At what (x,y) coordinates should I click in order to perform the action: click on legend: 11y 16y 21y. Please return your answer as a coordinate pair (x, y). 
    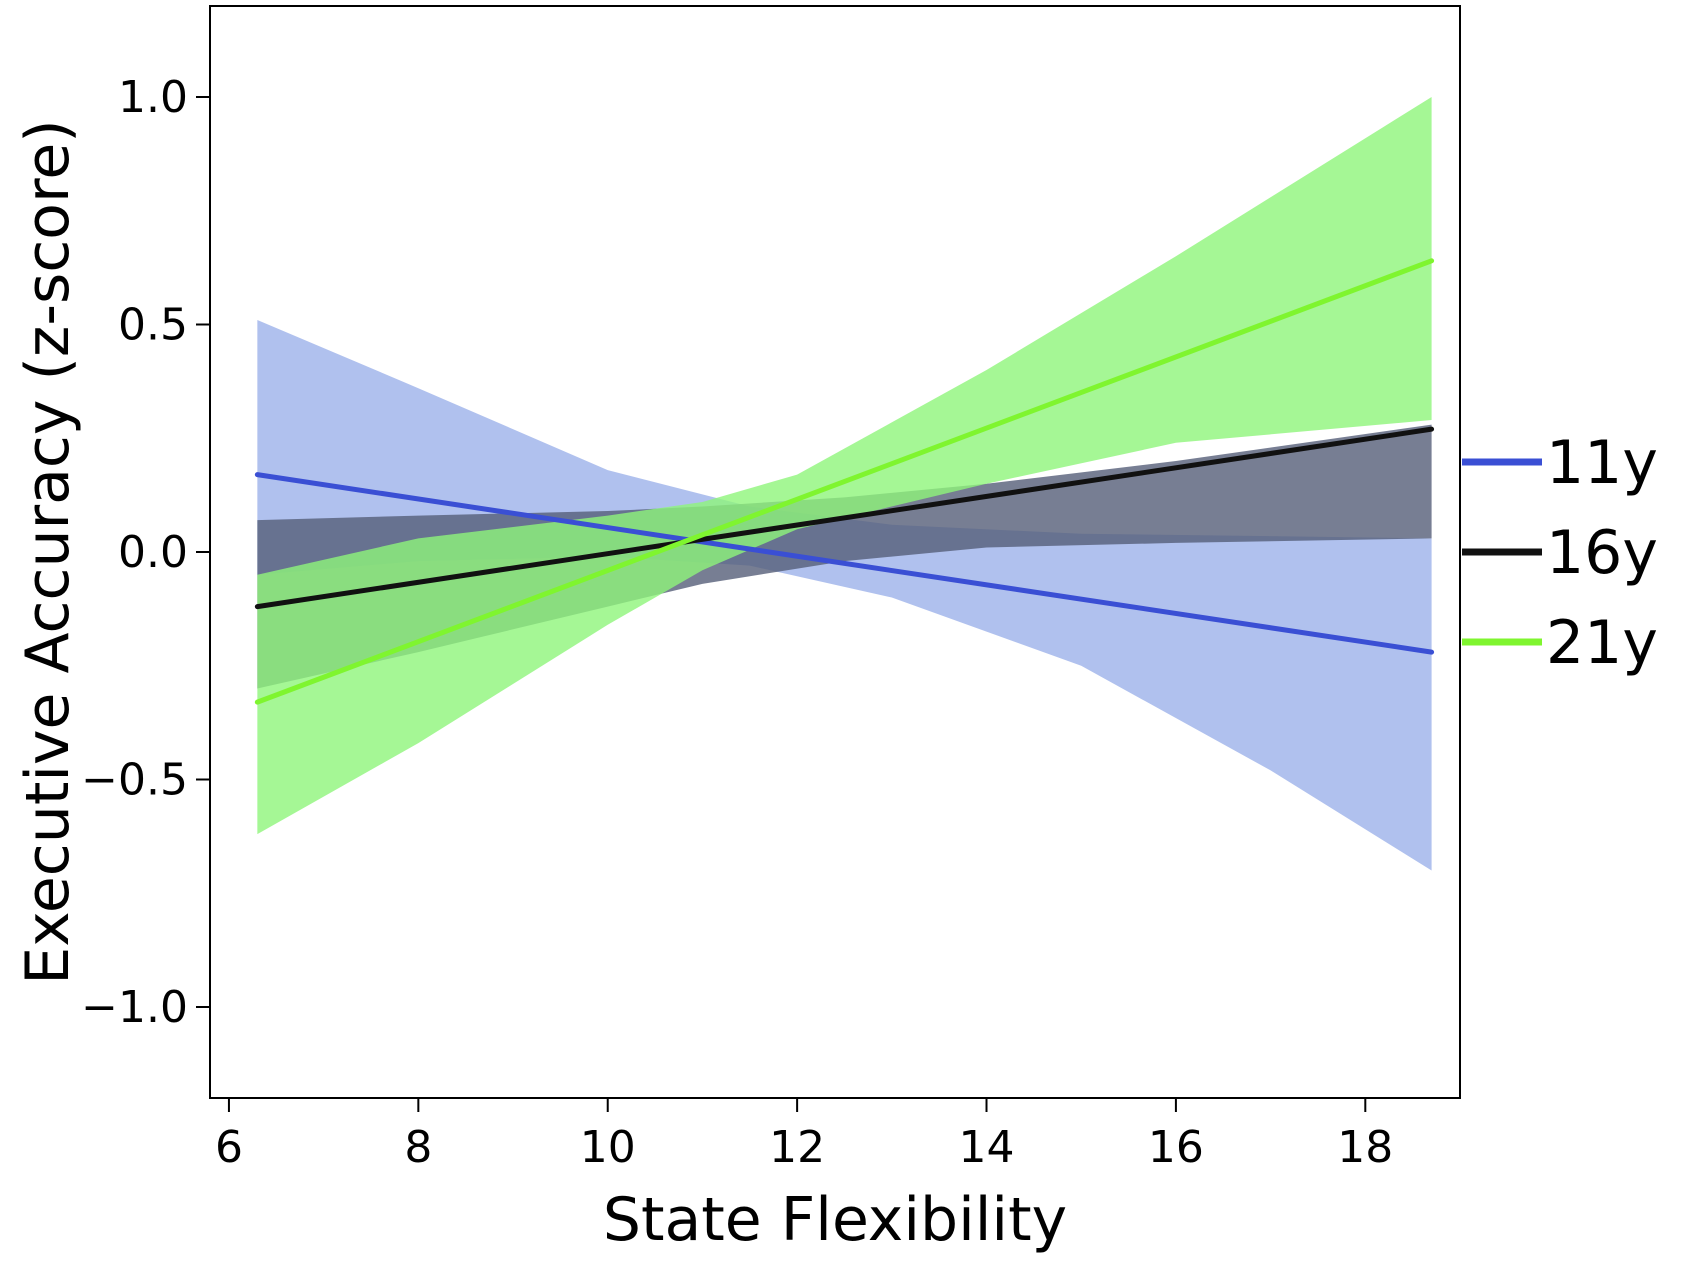
    Looking at the image, I should click on (1560, 553).